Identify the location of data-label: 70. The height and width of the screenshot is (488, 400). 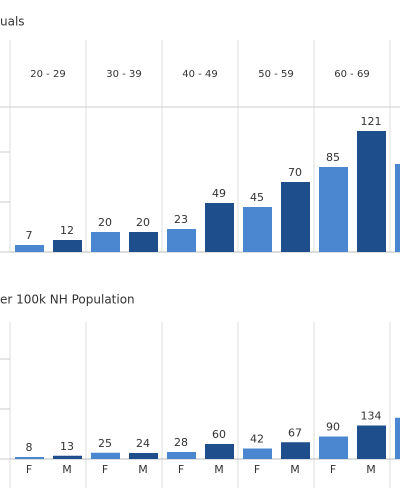
(295, 172).